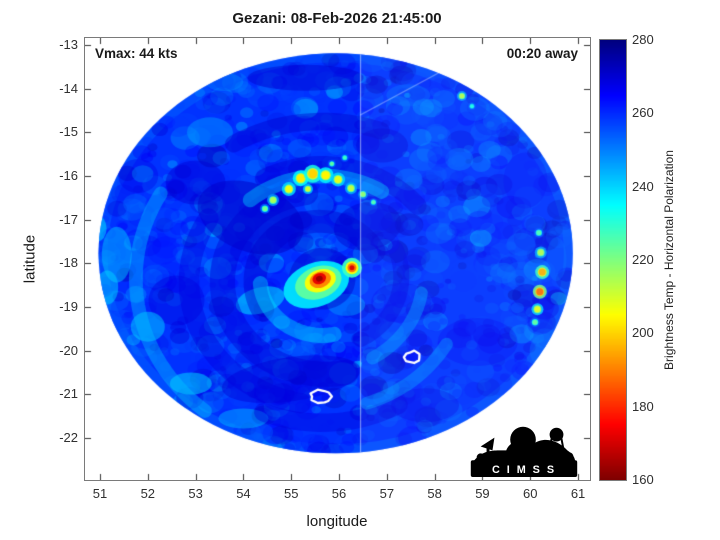 The image size is (720, 540). I want to click on x-tick-label: 54, so click(243, 493).